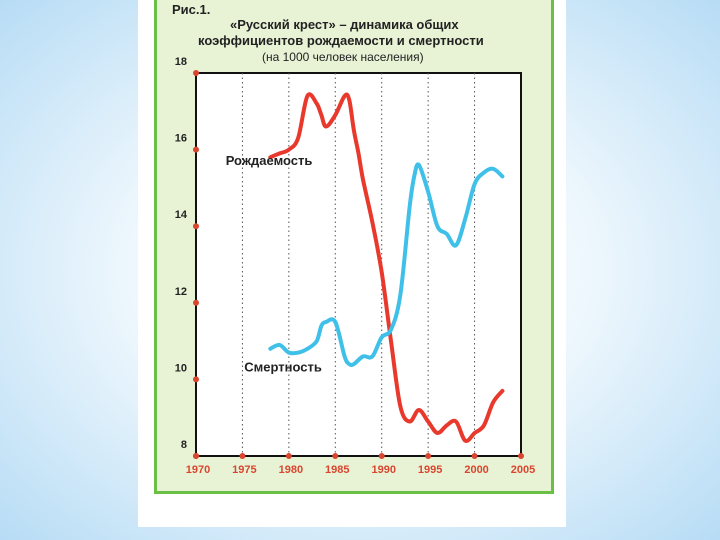 This screenshot has height=540, width=720. I want to click on y-tick-label: 16, so click(181, 139).